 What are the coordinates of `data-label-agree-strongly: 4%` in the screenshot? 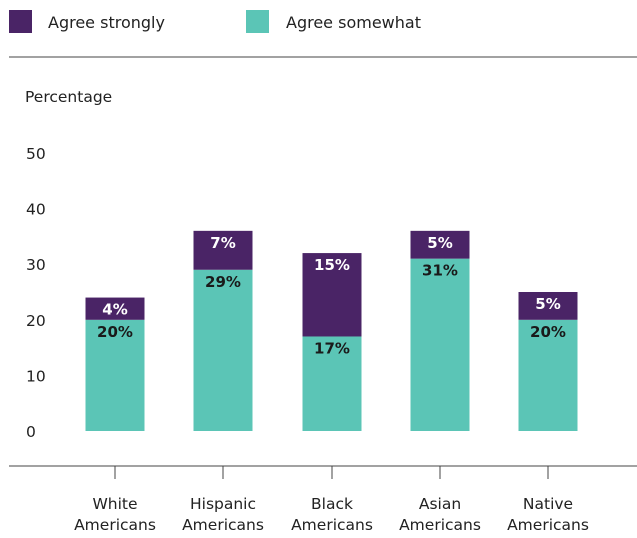 It's located at (114, 310).